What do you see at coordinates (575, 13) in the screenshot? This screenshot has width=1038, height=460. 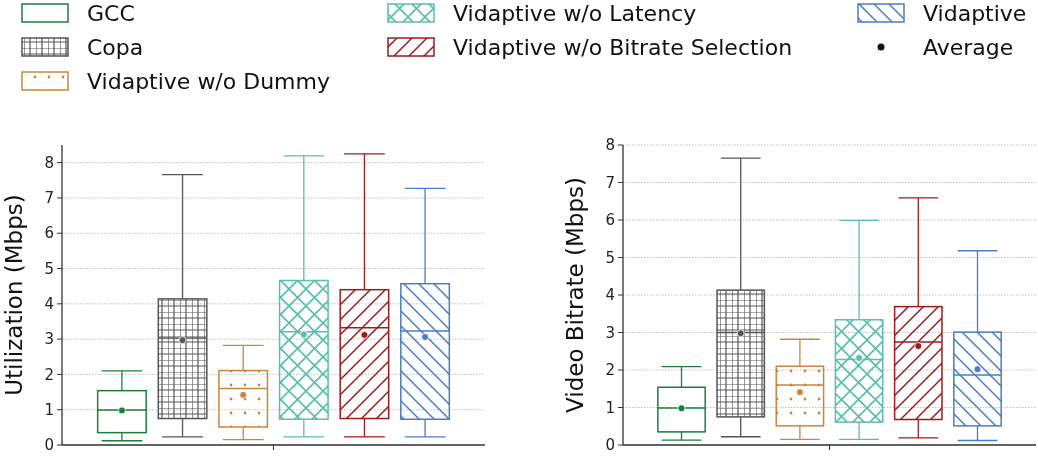 I see `legend-label: Vidaptive w/o Latency` at bounding box center [575, 13].